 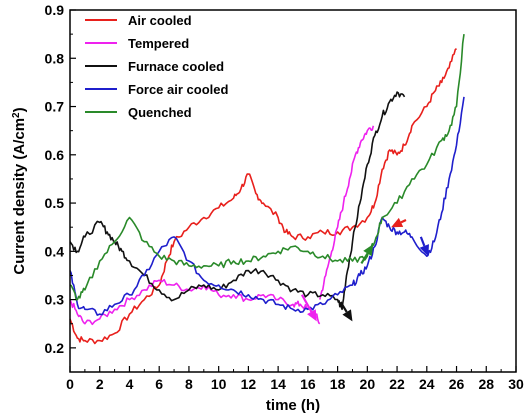 What do you see at coordinates (160, 20) in the screenshot?
I see `legend-label: Air cooled` at bounding box center [160, 20].